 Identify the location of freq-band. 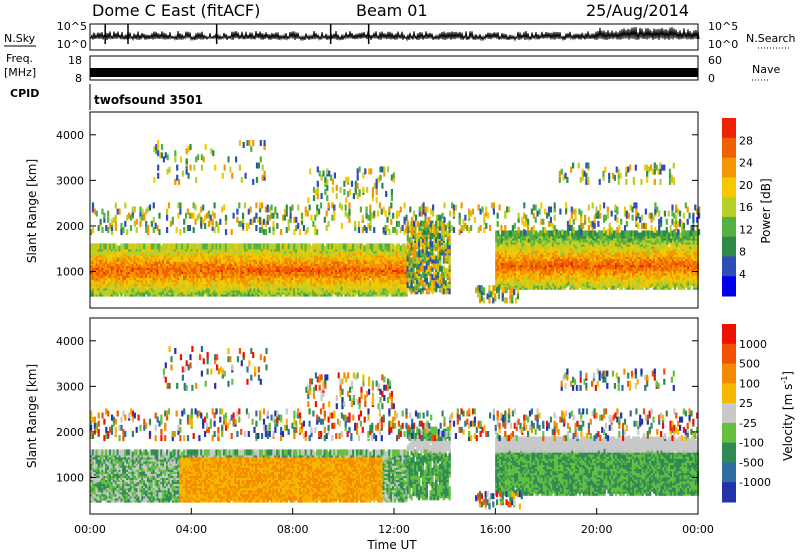
(394, 72).